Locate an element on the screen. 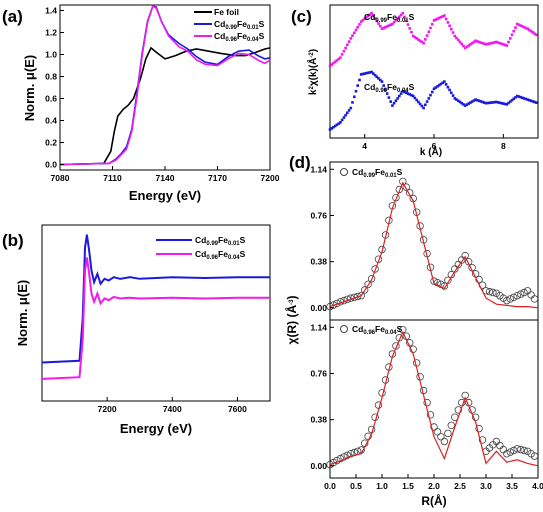 This screenshot has height=512, width=543. b-x-tick-label: 7600 is located at coordinates (237, 409).